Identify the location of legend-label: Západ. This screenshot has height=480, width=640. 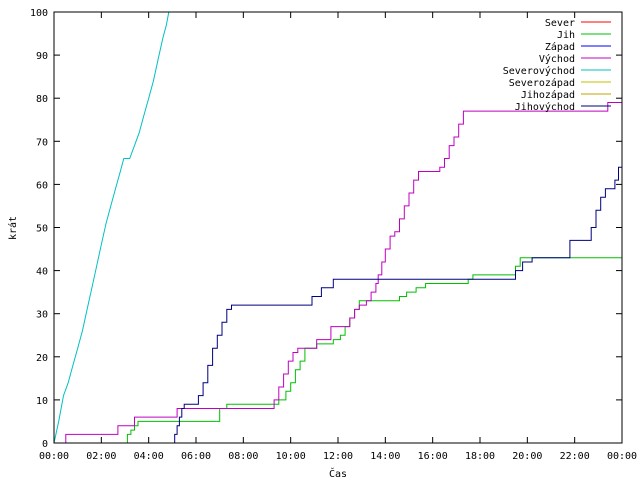
(560, 47).